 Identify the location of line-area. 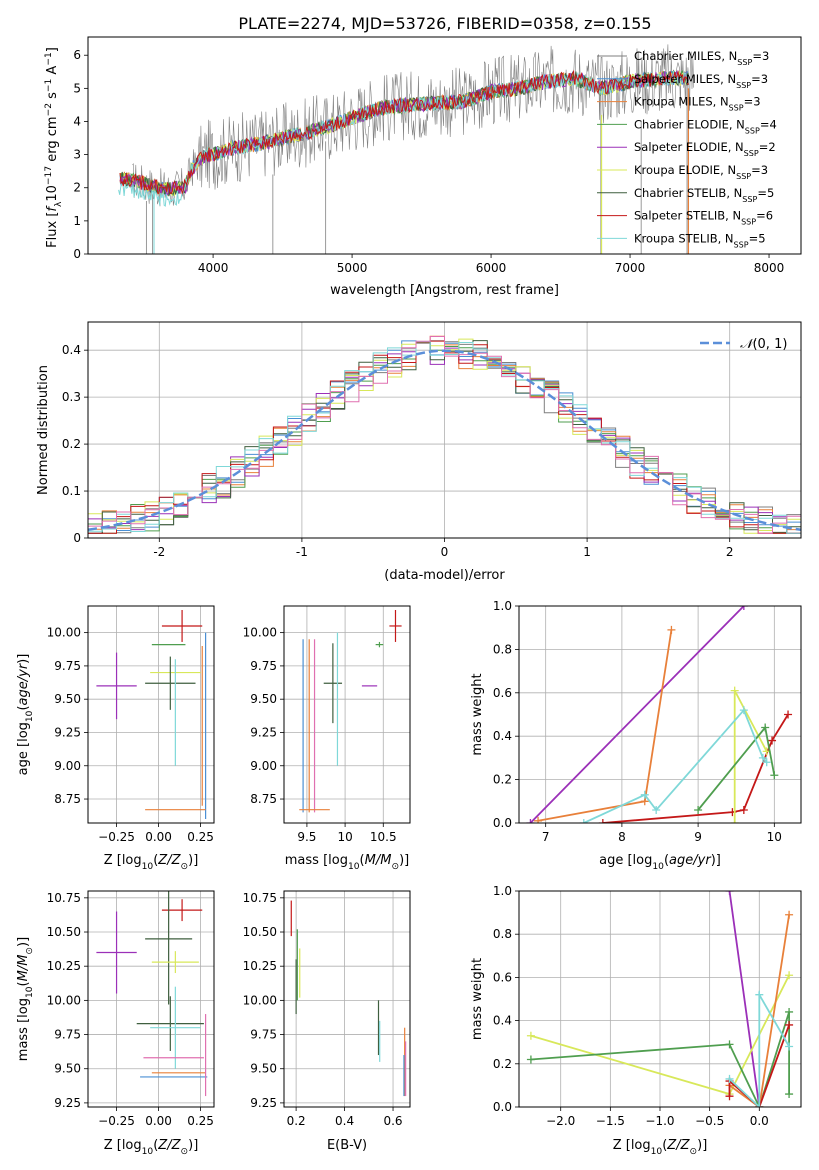
(660, 999).